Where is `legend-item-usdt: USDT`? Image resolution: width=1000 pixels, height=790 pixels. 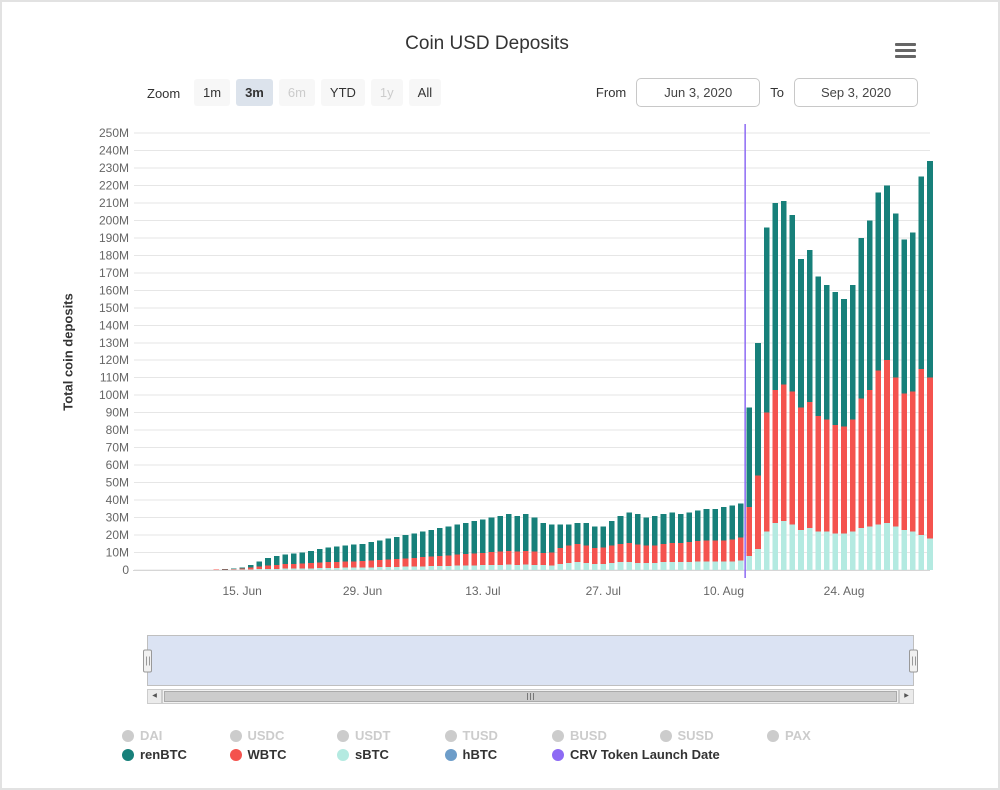
legend-item-usdt: USDT is located at coordinates (391, 735).